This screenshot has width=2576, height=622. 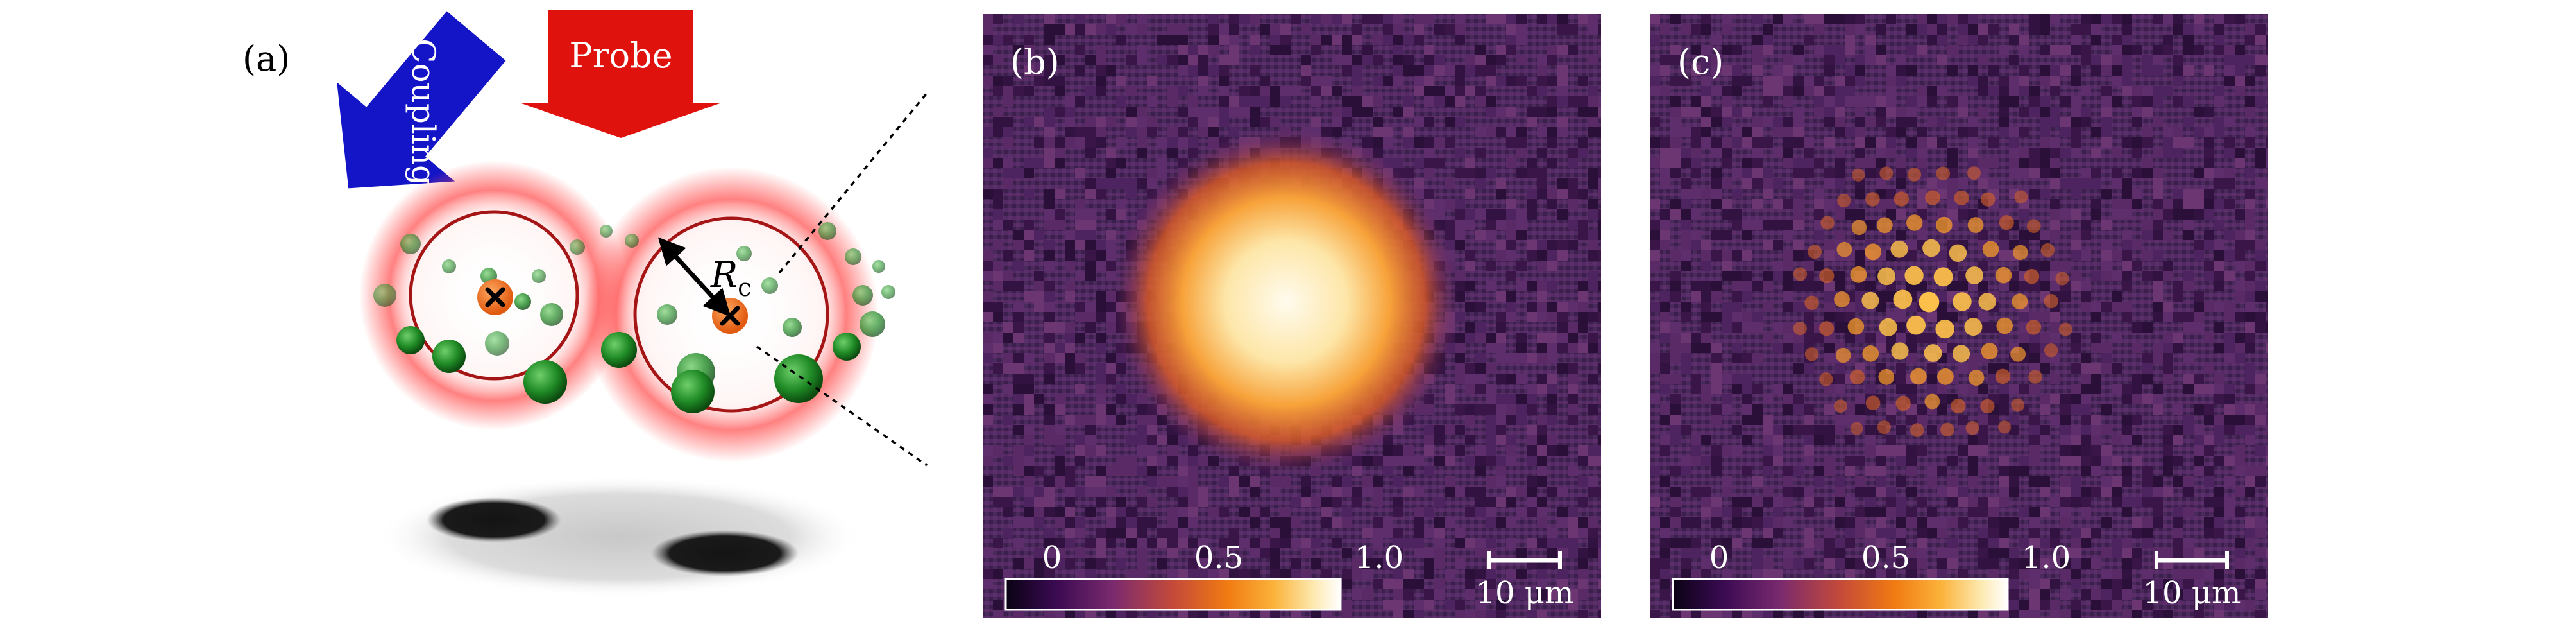 What do you see at coordinates (1035, 62) in the screenshot?
I see `panel-b-label: (b)` at bounding box center [1035, 62].